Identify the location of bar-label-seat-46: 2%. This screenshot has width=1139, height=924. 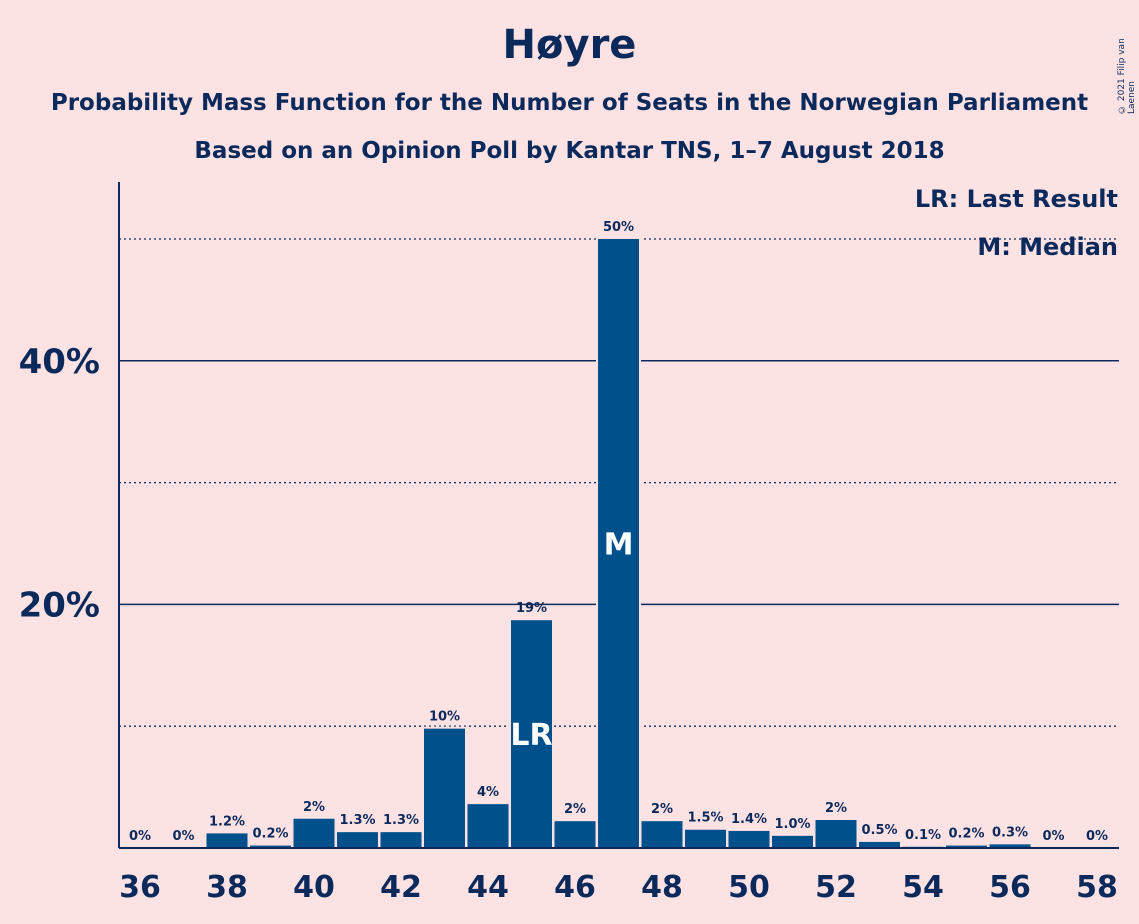
(575, 809).